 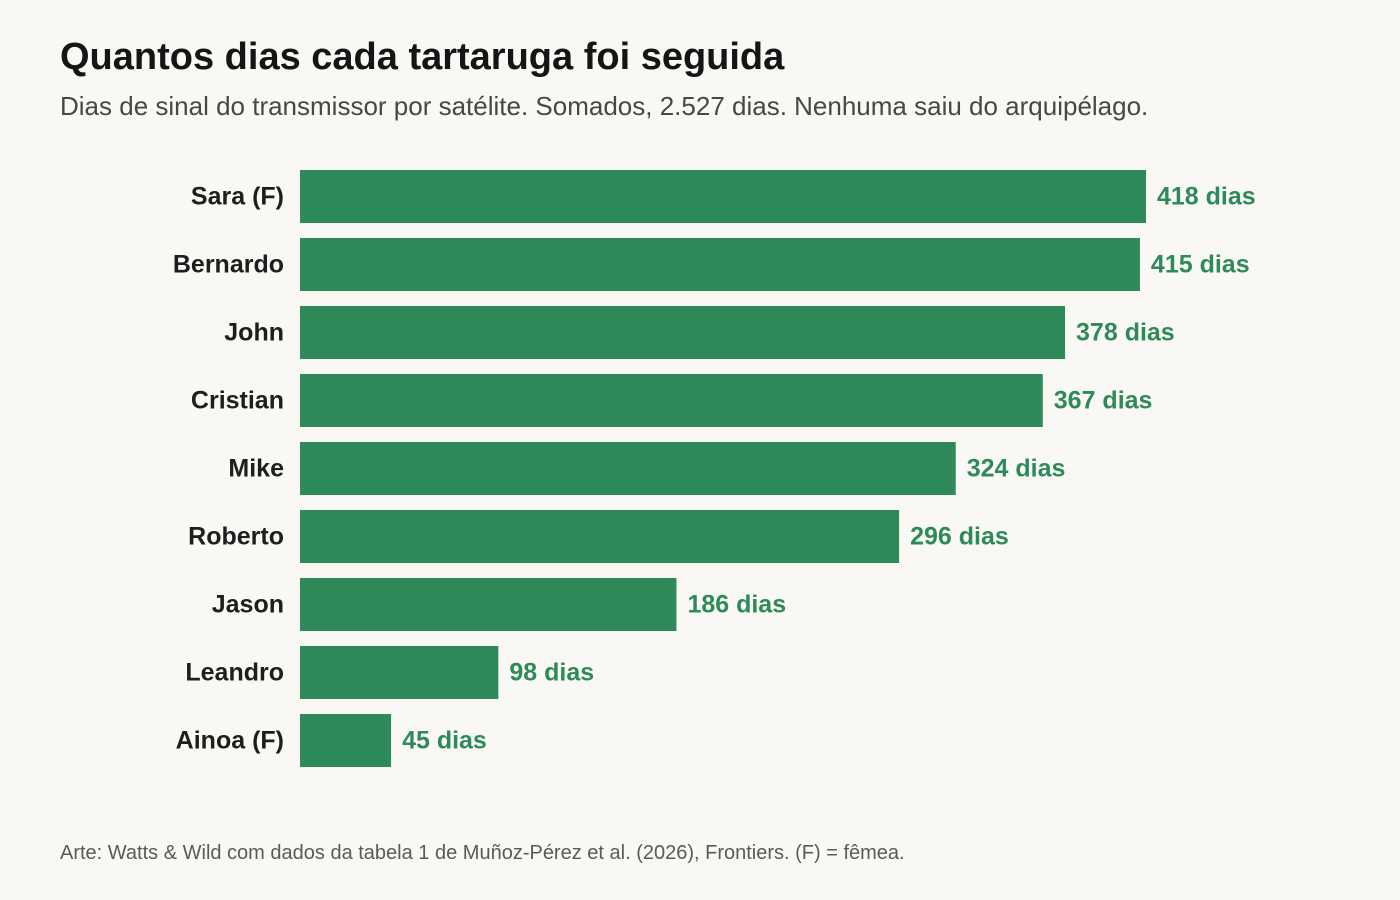 I want to click on value-label: 418 dias, so click(x=1206, y=197).